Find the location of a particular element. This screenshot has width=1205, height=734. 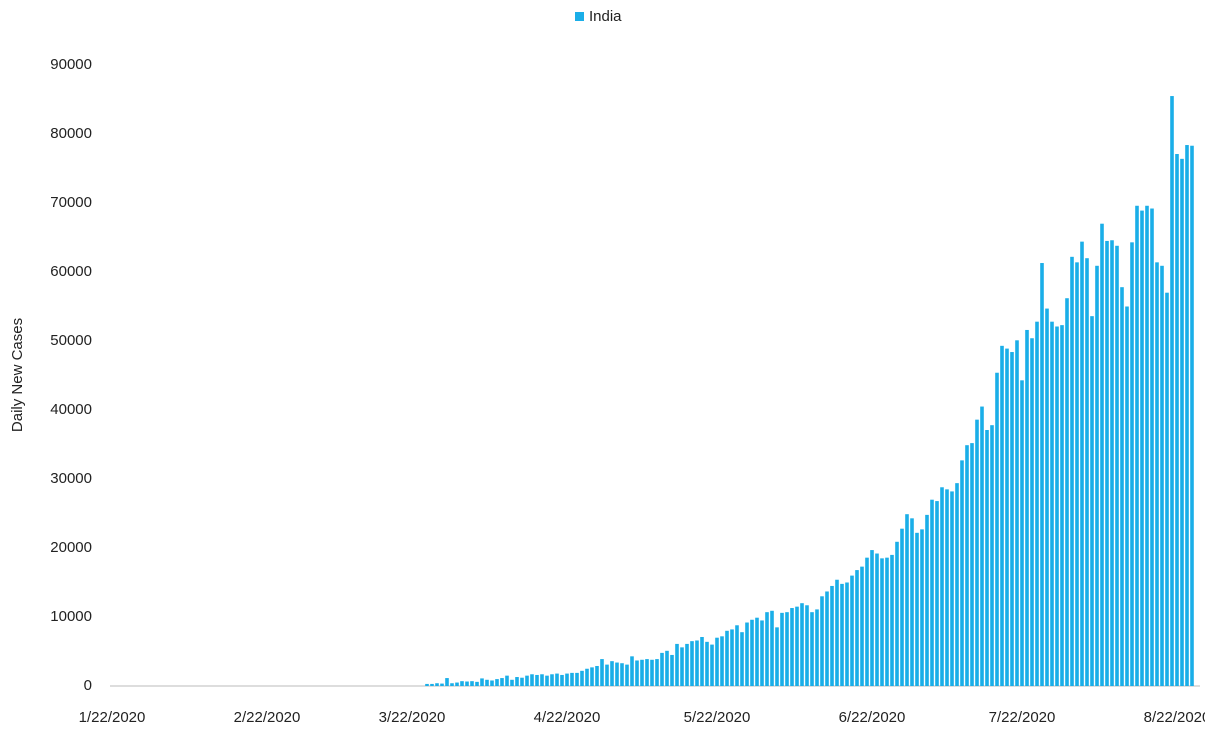

x-tick-label: 5/22/2020 is located at coordinates (717, 717).